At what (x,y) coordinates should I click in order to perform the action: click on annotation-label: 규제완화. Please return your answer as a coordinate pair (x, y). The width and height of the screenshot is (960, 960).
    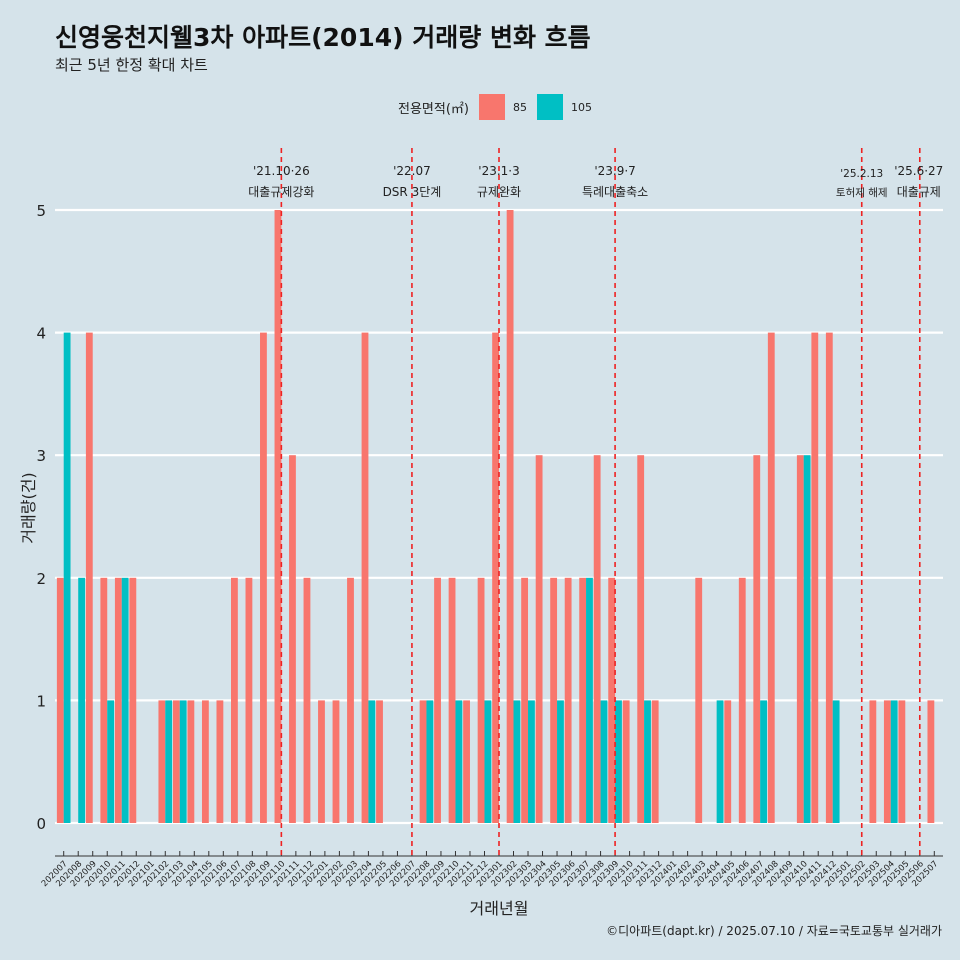
    Looking at the image, I should click on (499, 192).